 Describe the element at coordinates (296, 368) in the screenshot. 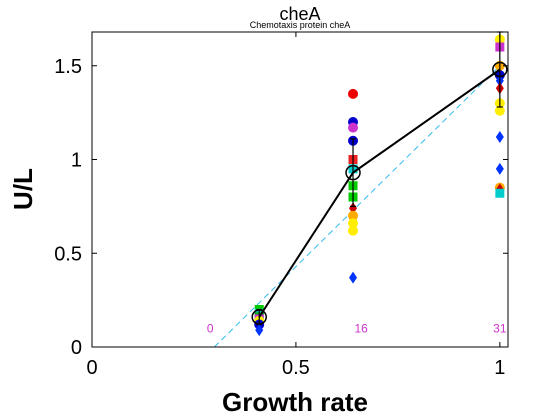

I see `x-tick-label: 0.5` at that location.